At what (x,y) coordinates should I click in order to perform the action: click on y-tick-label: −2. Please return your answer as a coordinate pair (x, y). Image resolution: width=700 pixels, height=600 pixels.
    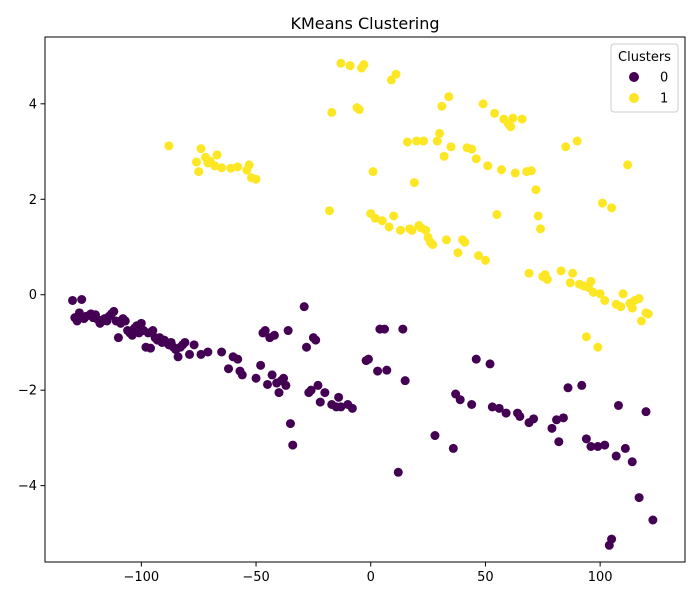
    Looking at the image, I should click on (27, 391).